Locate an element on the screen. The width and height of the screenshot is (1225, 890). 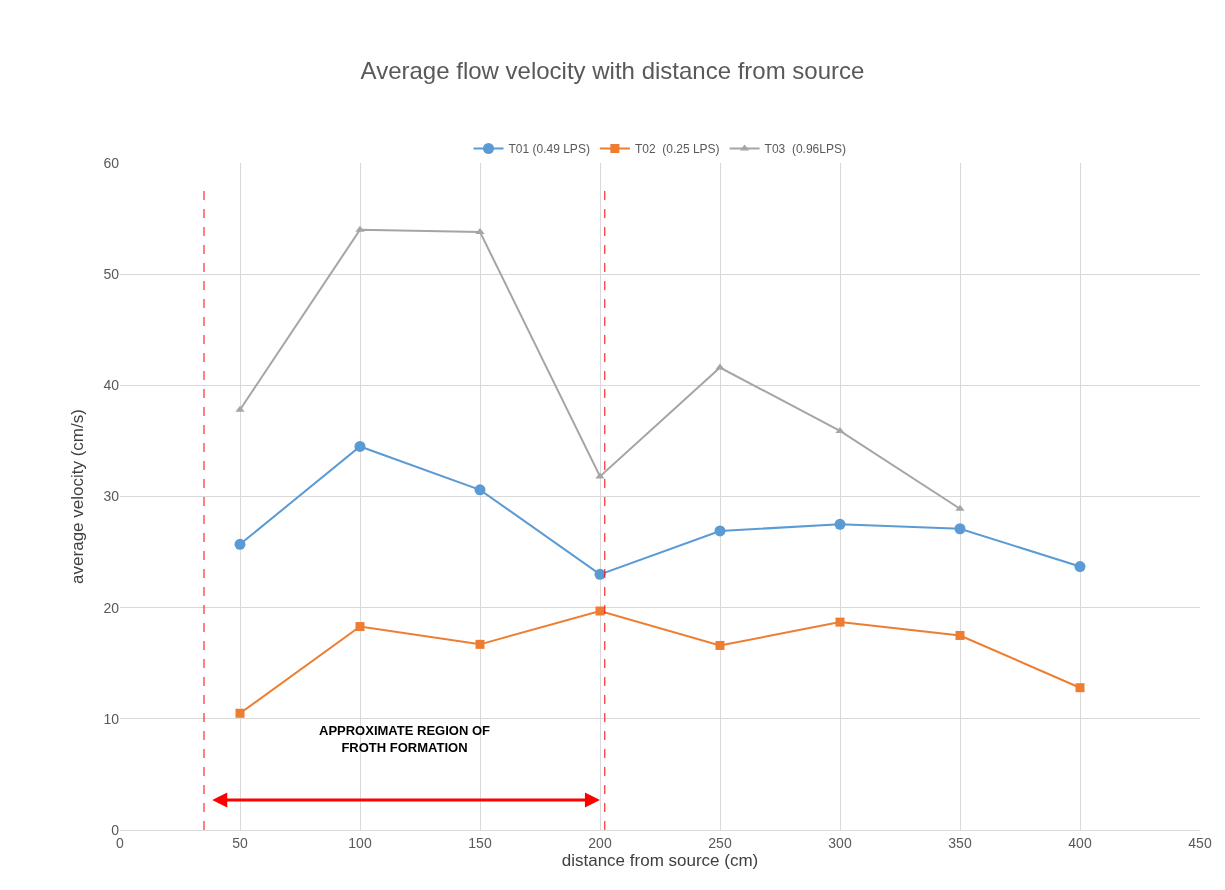
x-tick-label: 250 is located at coordinates (720, 842).